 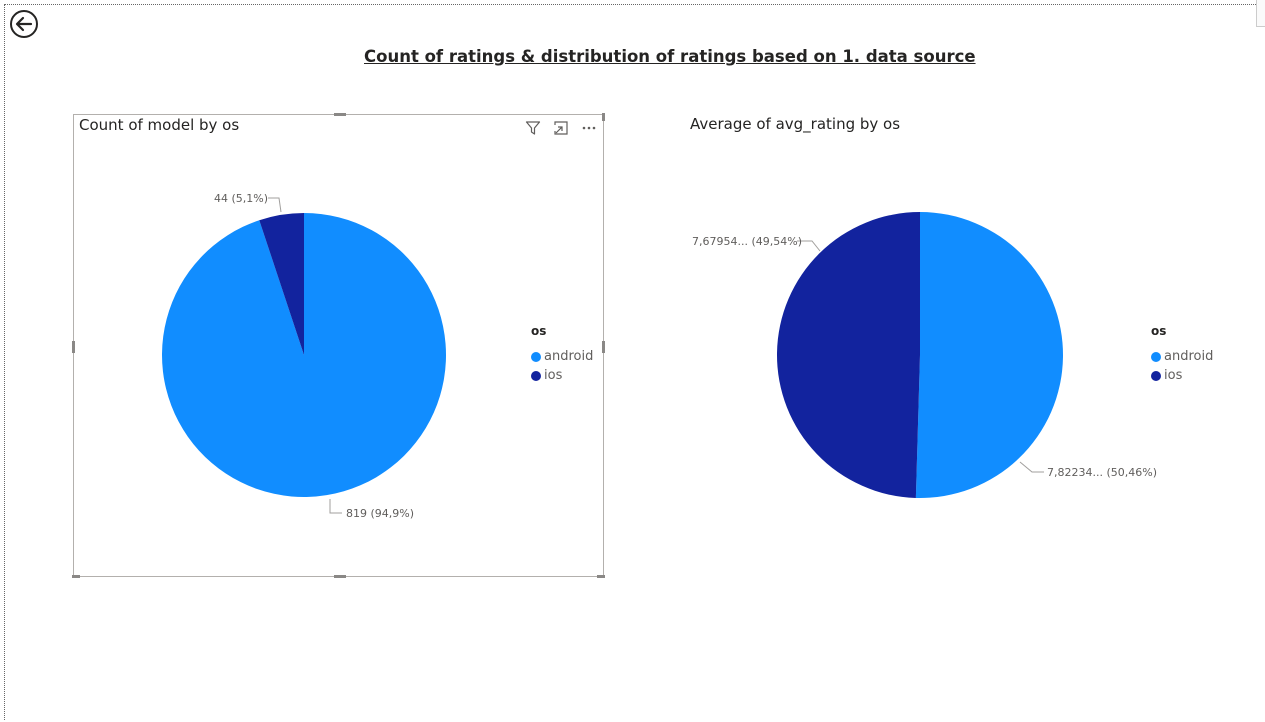 I want to click on legend-2: os android ios, so click(x=1182, y=356).